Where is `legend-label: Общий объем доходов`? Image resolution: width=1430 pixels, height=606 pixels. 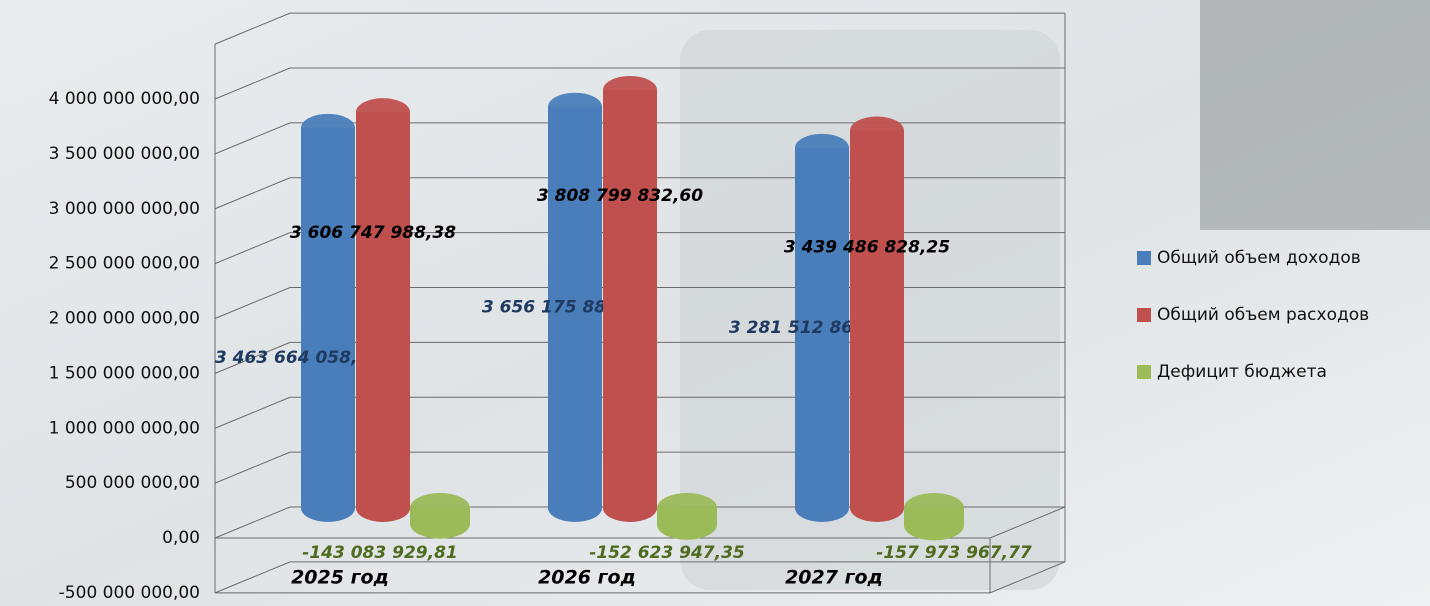
legend-label: Общий объем доходов is located at coordinates (1259, 258).